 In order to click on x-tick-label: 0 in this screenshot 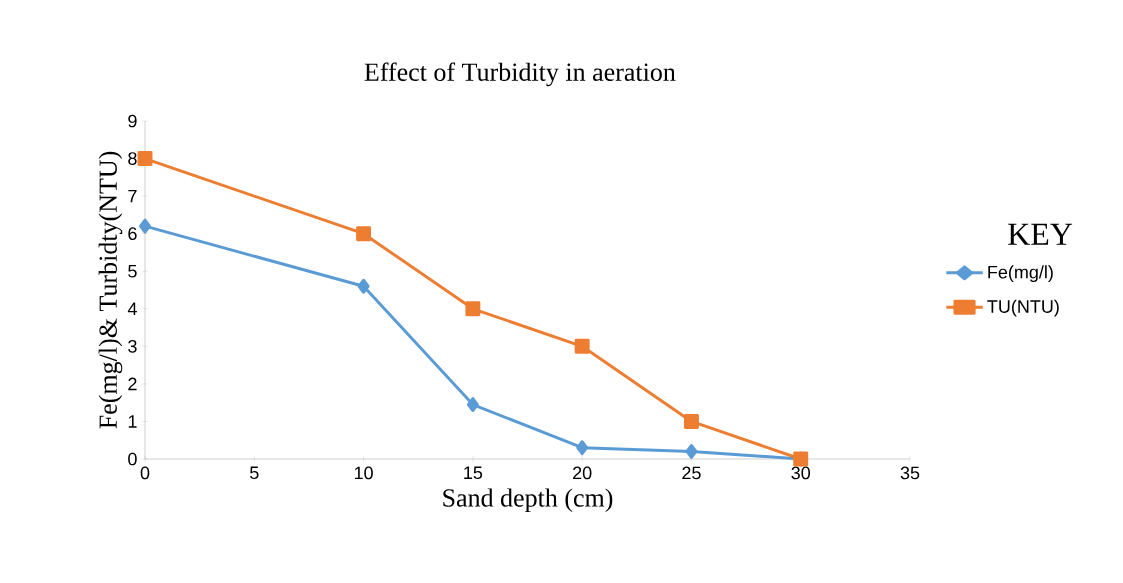, I will do `click(145, 473)`.